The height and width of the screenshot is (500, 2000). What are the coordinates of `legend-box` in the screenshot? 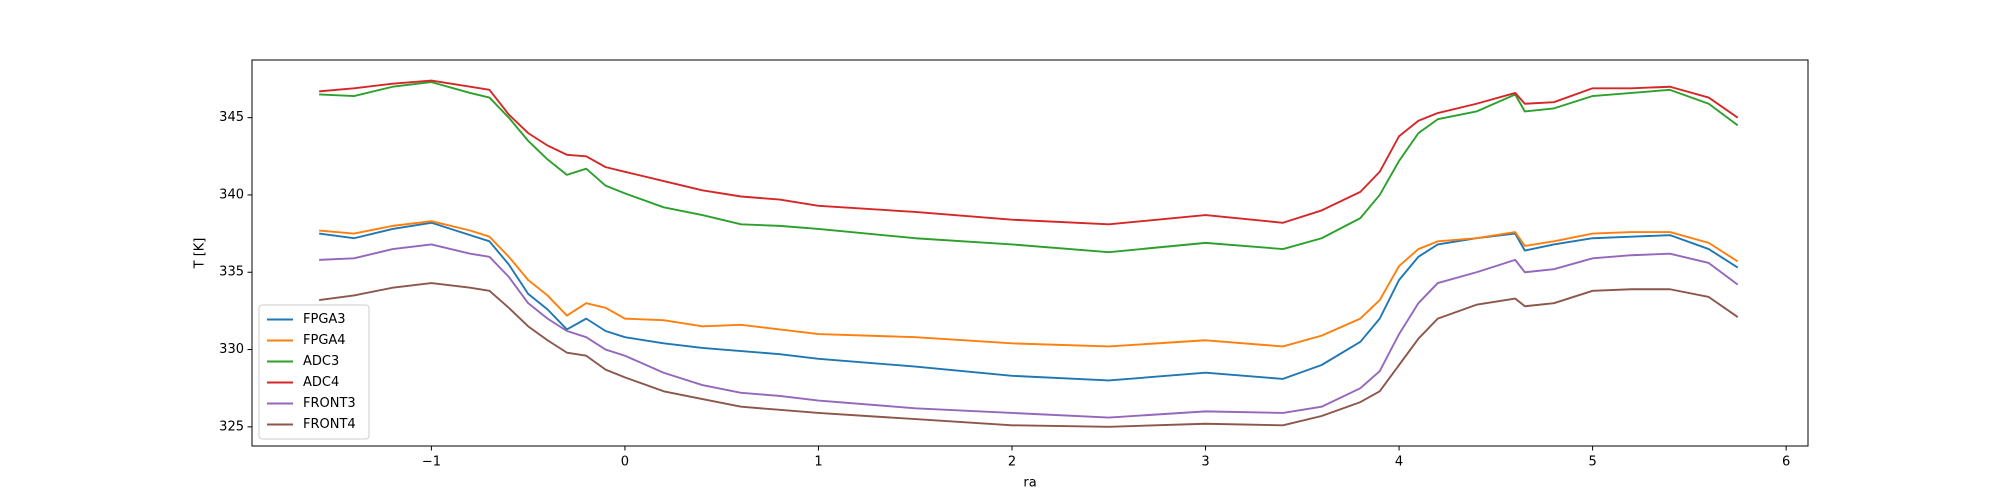 It's located at (314, 372).